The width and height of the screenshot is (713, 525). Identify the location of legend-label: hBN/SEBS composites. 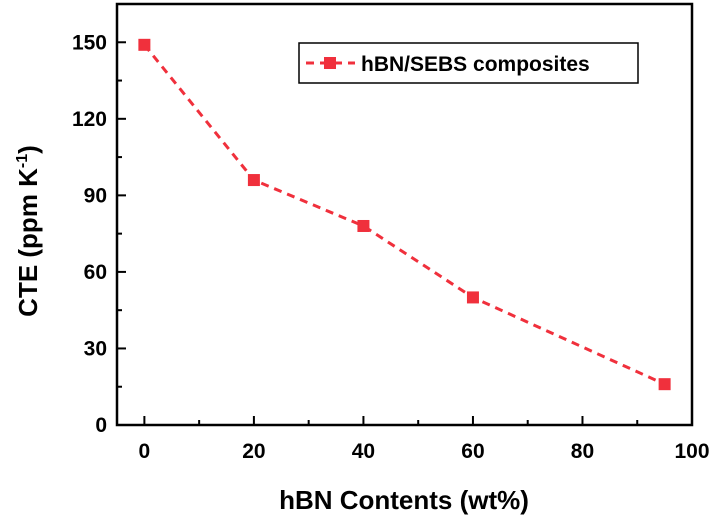
(475, 64).